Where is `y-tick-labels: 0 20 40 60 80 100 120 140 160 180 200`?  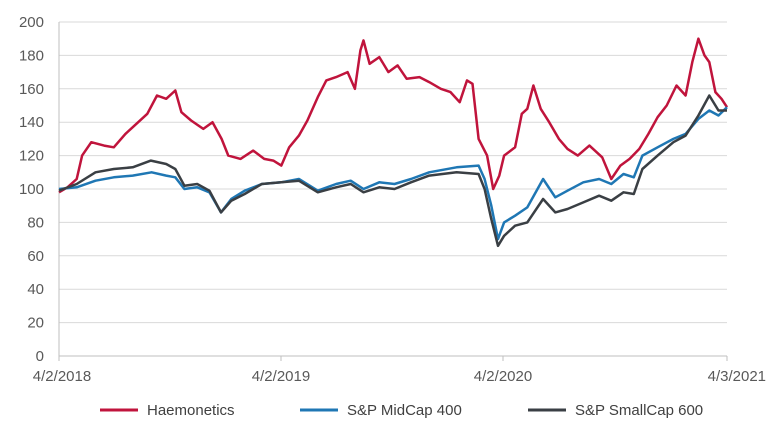
y-tick-labels: 0 20 40 60 80 100 120 140 160 180 200 is located at coordinates (31, 189).